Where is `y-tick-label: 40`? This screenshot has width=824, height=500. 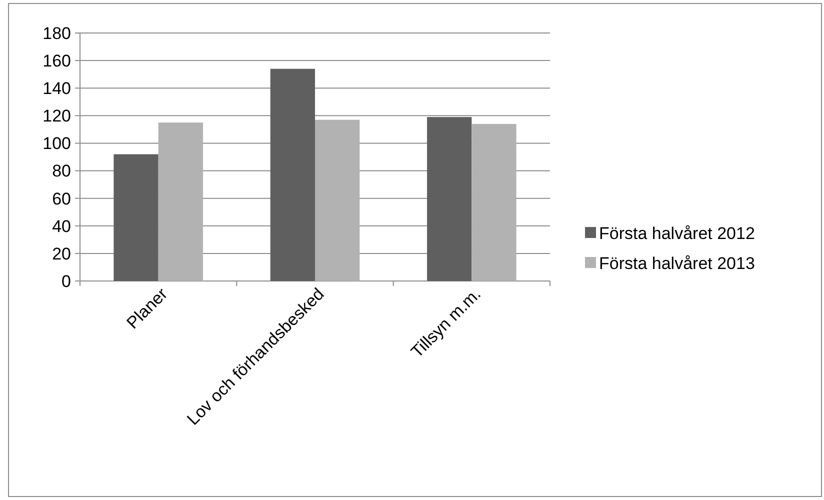 y-tick-label: 40 is located at coordinates (61, 226).